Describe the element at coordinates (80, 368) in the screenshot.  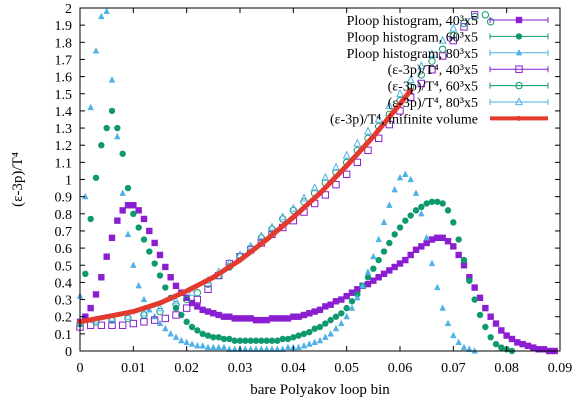
I see `x-tick-label: 0` at that location.